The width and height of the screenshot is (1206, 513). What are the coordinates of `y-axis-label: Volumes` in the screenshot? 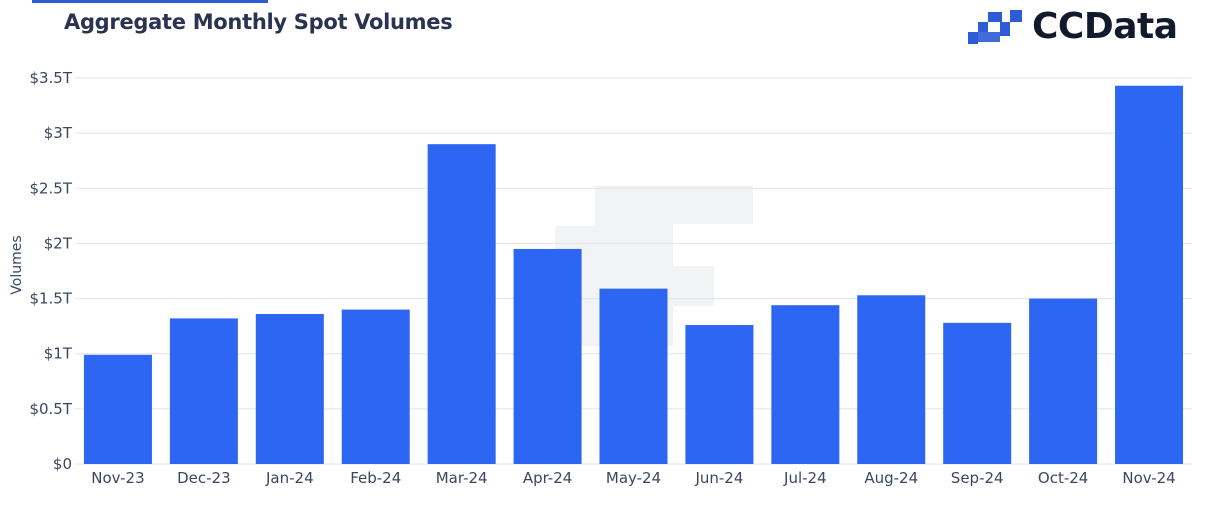 It's located at (17, 264).